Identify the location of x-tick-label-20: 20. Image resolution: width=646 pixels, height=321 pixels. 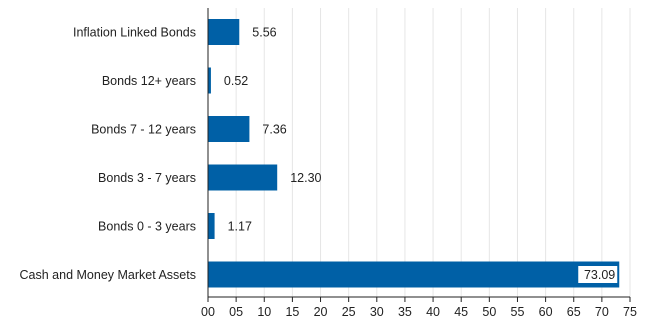
(321, 312).